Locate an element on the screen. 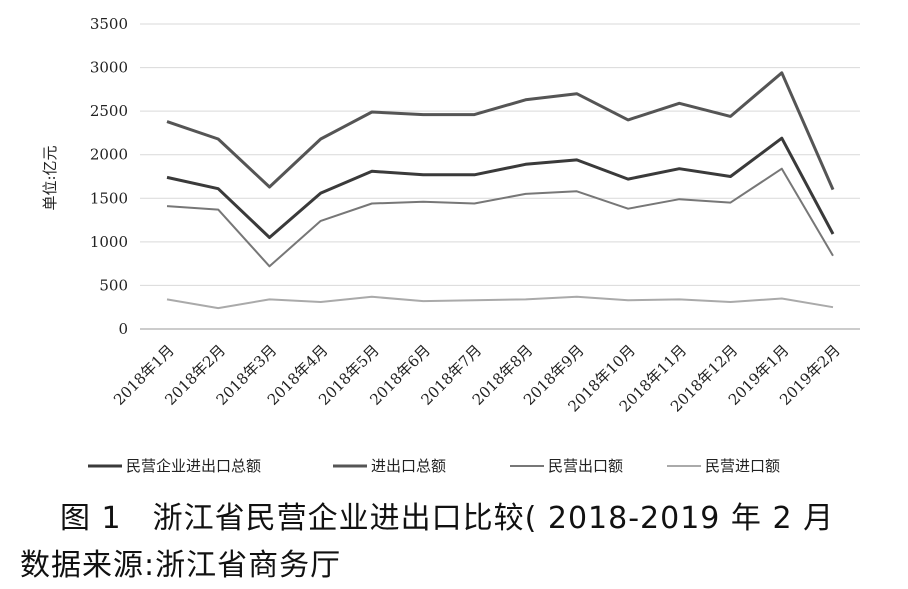 This screenshot has height=589, width=908. legend-label: 民营出口额 is located at coordinates (585, 466).